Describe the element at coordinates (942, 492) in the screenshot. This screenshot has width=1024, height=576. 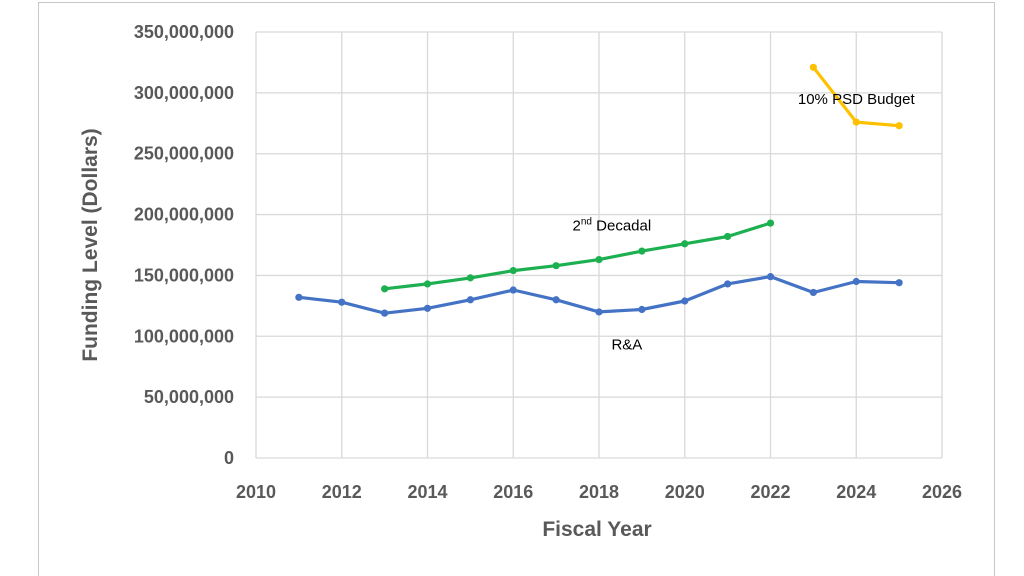
I see `x-tick-label: 2026` at that location.